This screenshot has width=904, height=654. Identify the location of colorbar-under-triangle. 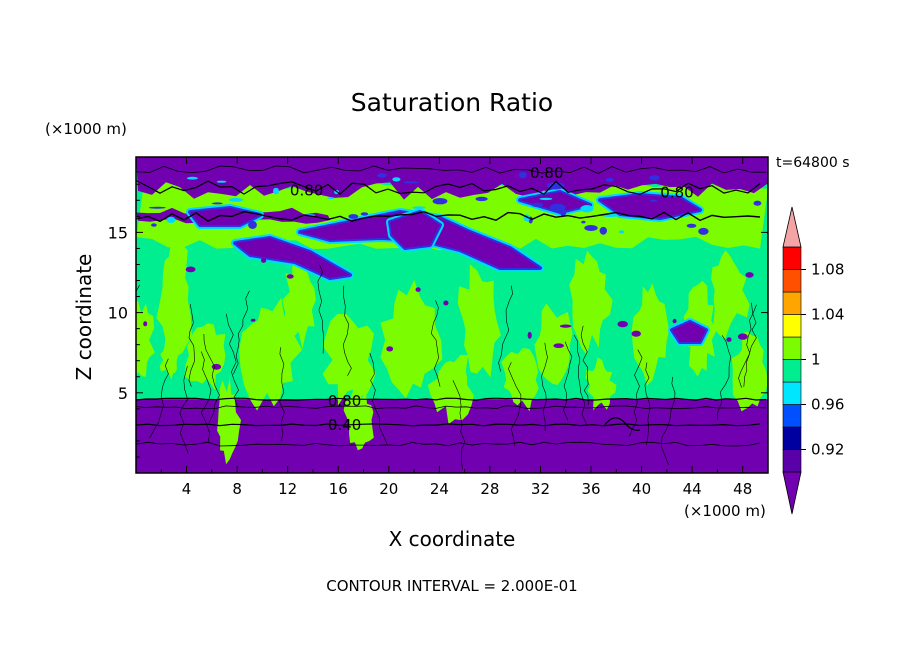
(792, 493).